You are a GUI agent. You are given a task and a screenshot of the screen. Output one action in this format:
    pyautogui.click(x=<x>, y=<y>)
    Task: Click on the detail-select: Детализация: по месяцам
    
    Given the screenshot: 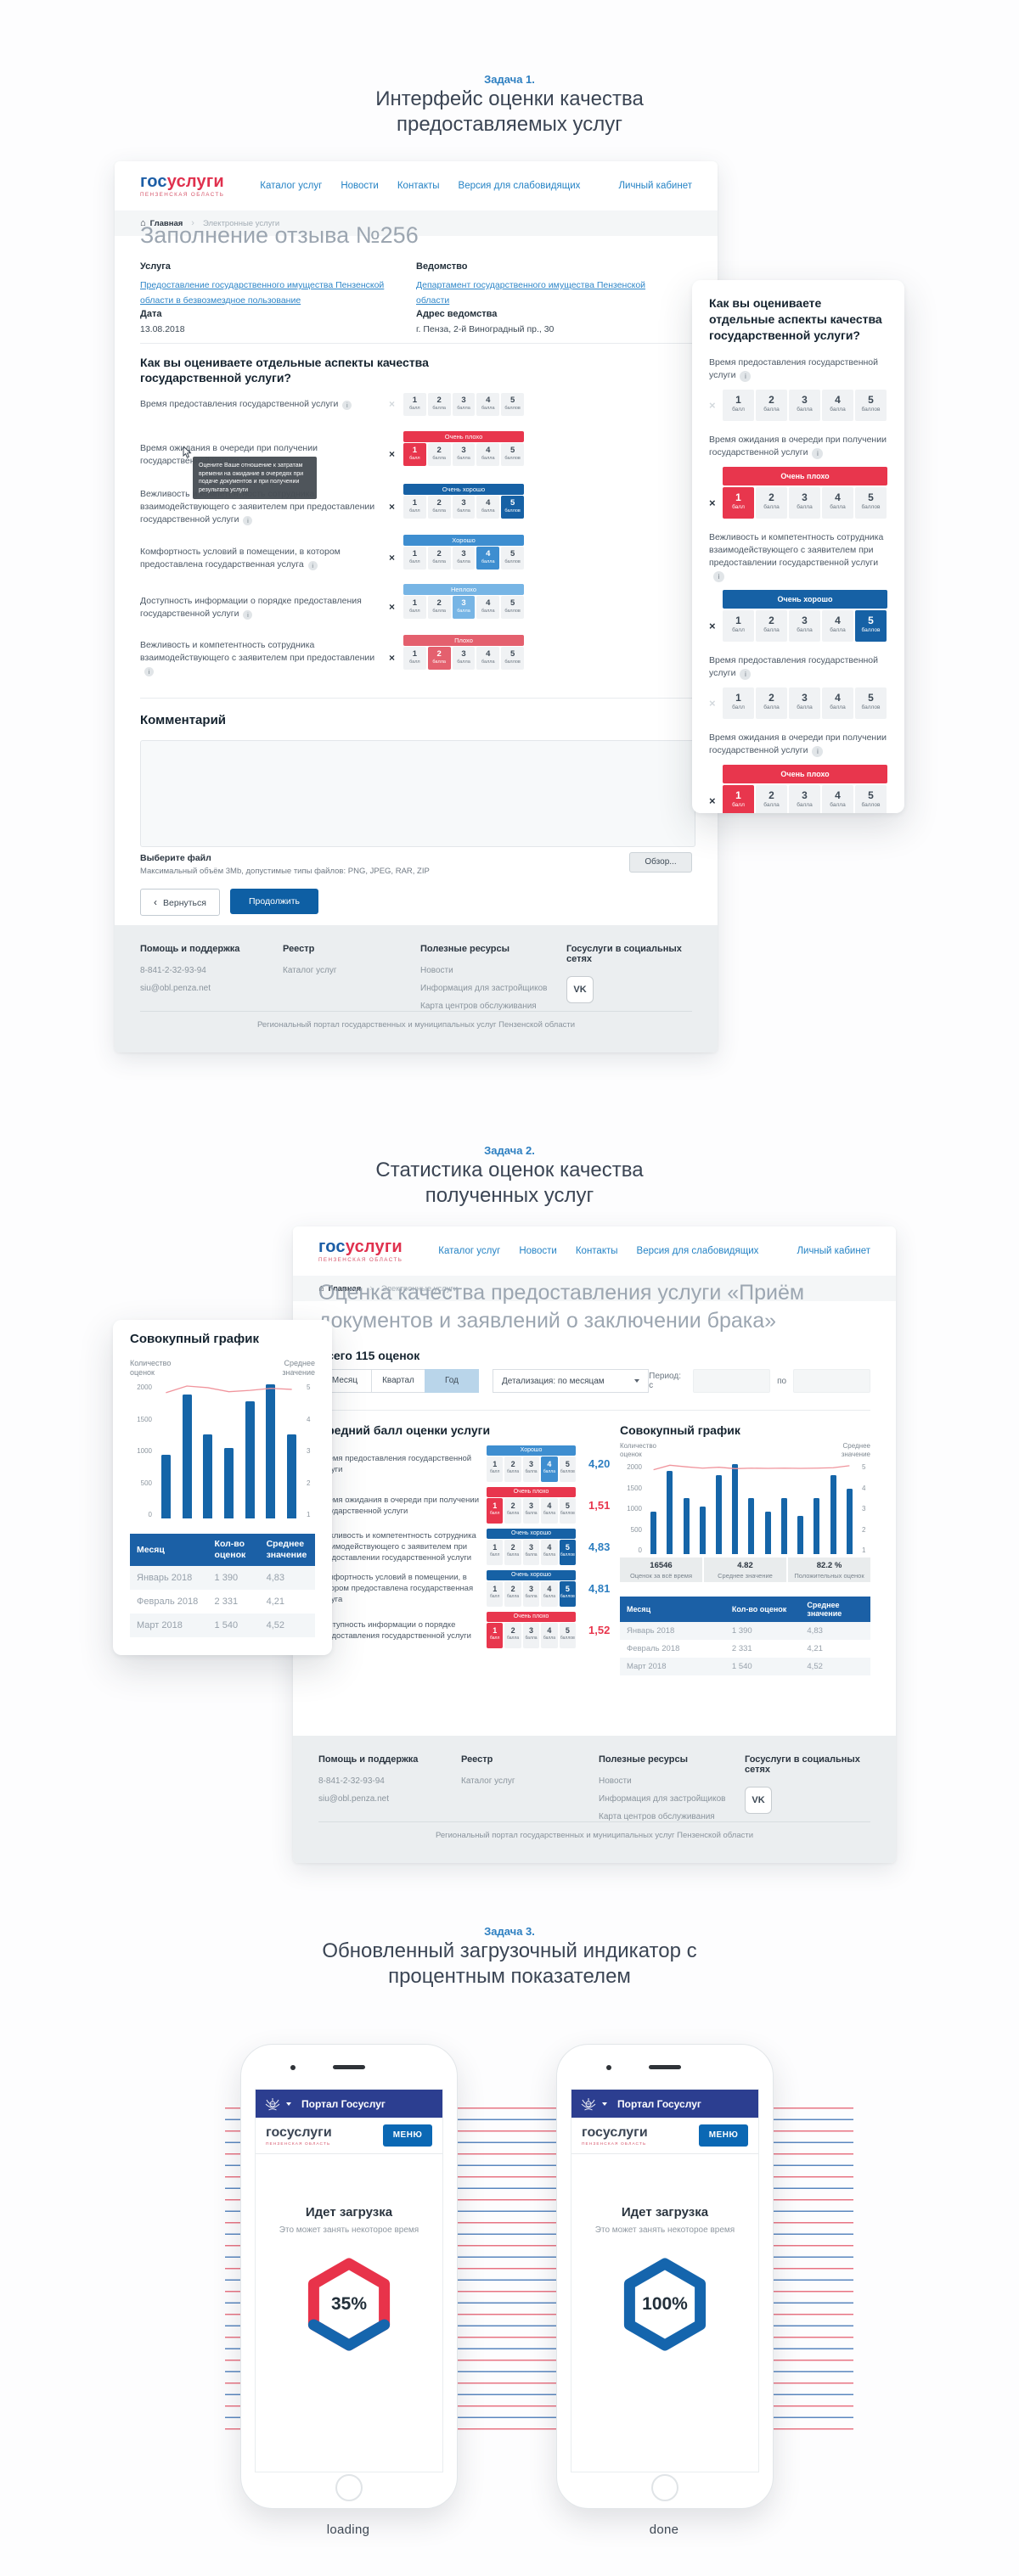 What is the action you would take?
    pyautogui.click(x=571, y=1381)
    